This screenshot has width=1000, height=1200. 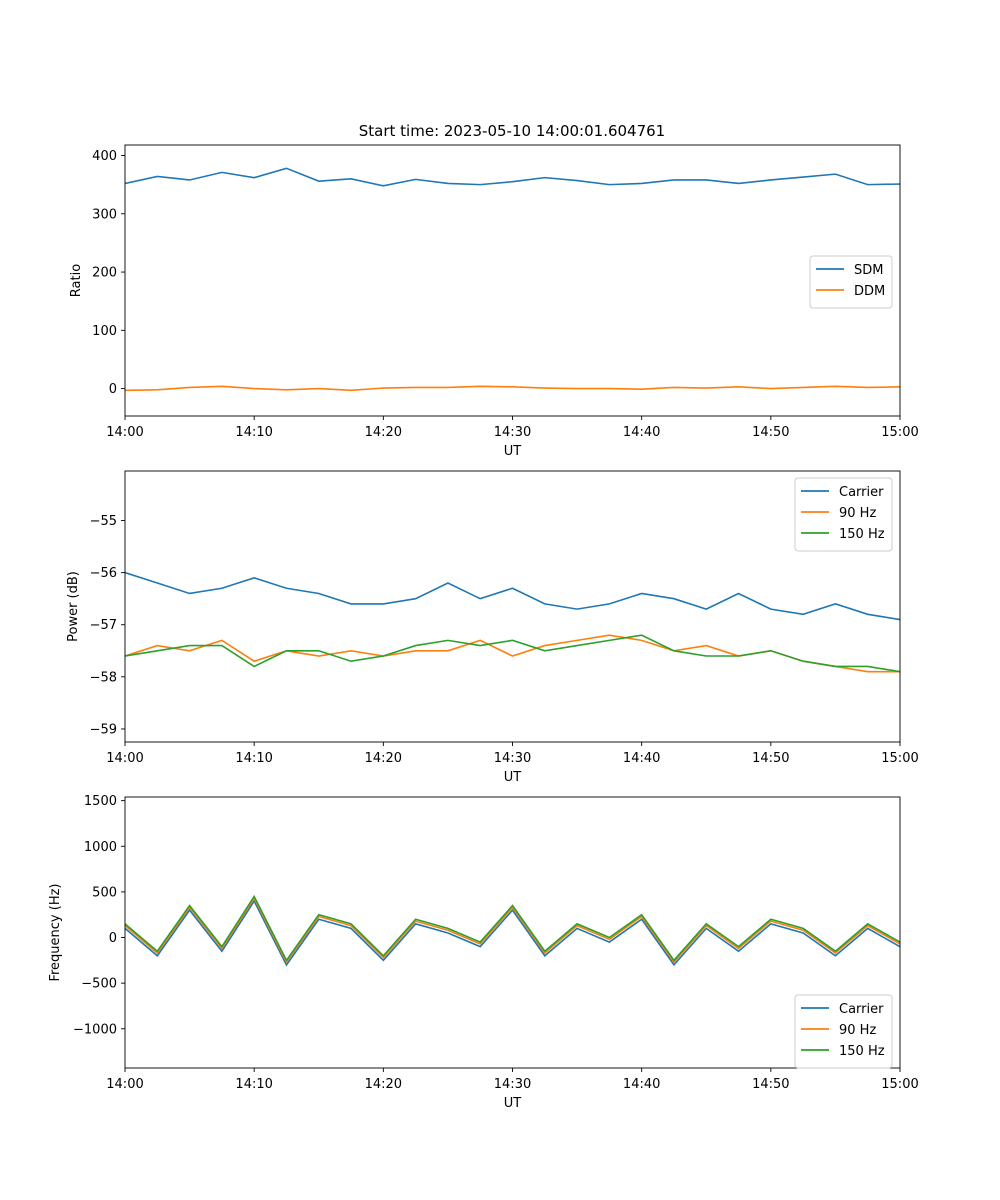 What do you see at coordinates (868, 270) in the screenshot?
I see `legend-label: SDM` at bounding box center [868, 270].